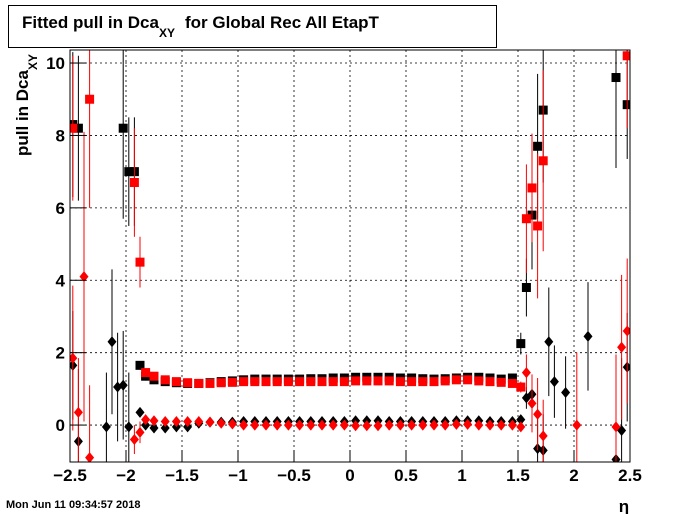 The height and width of the screenshot is (514, 700). I want to click on y-axis-label: pull in DcaXY, so click(26, 105).